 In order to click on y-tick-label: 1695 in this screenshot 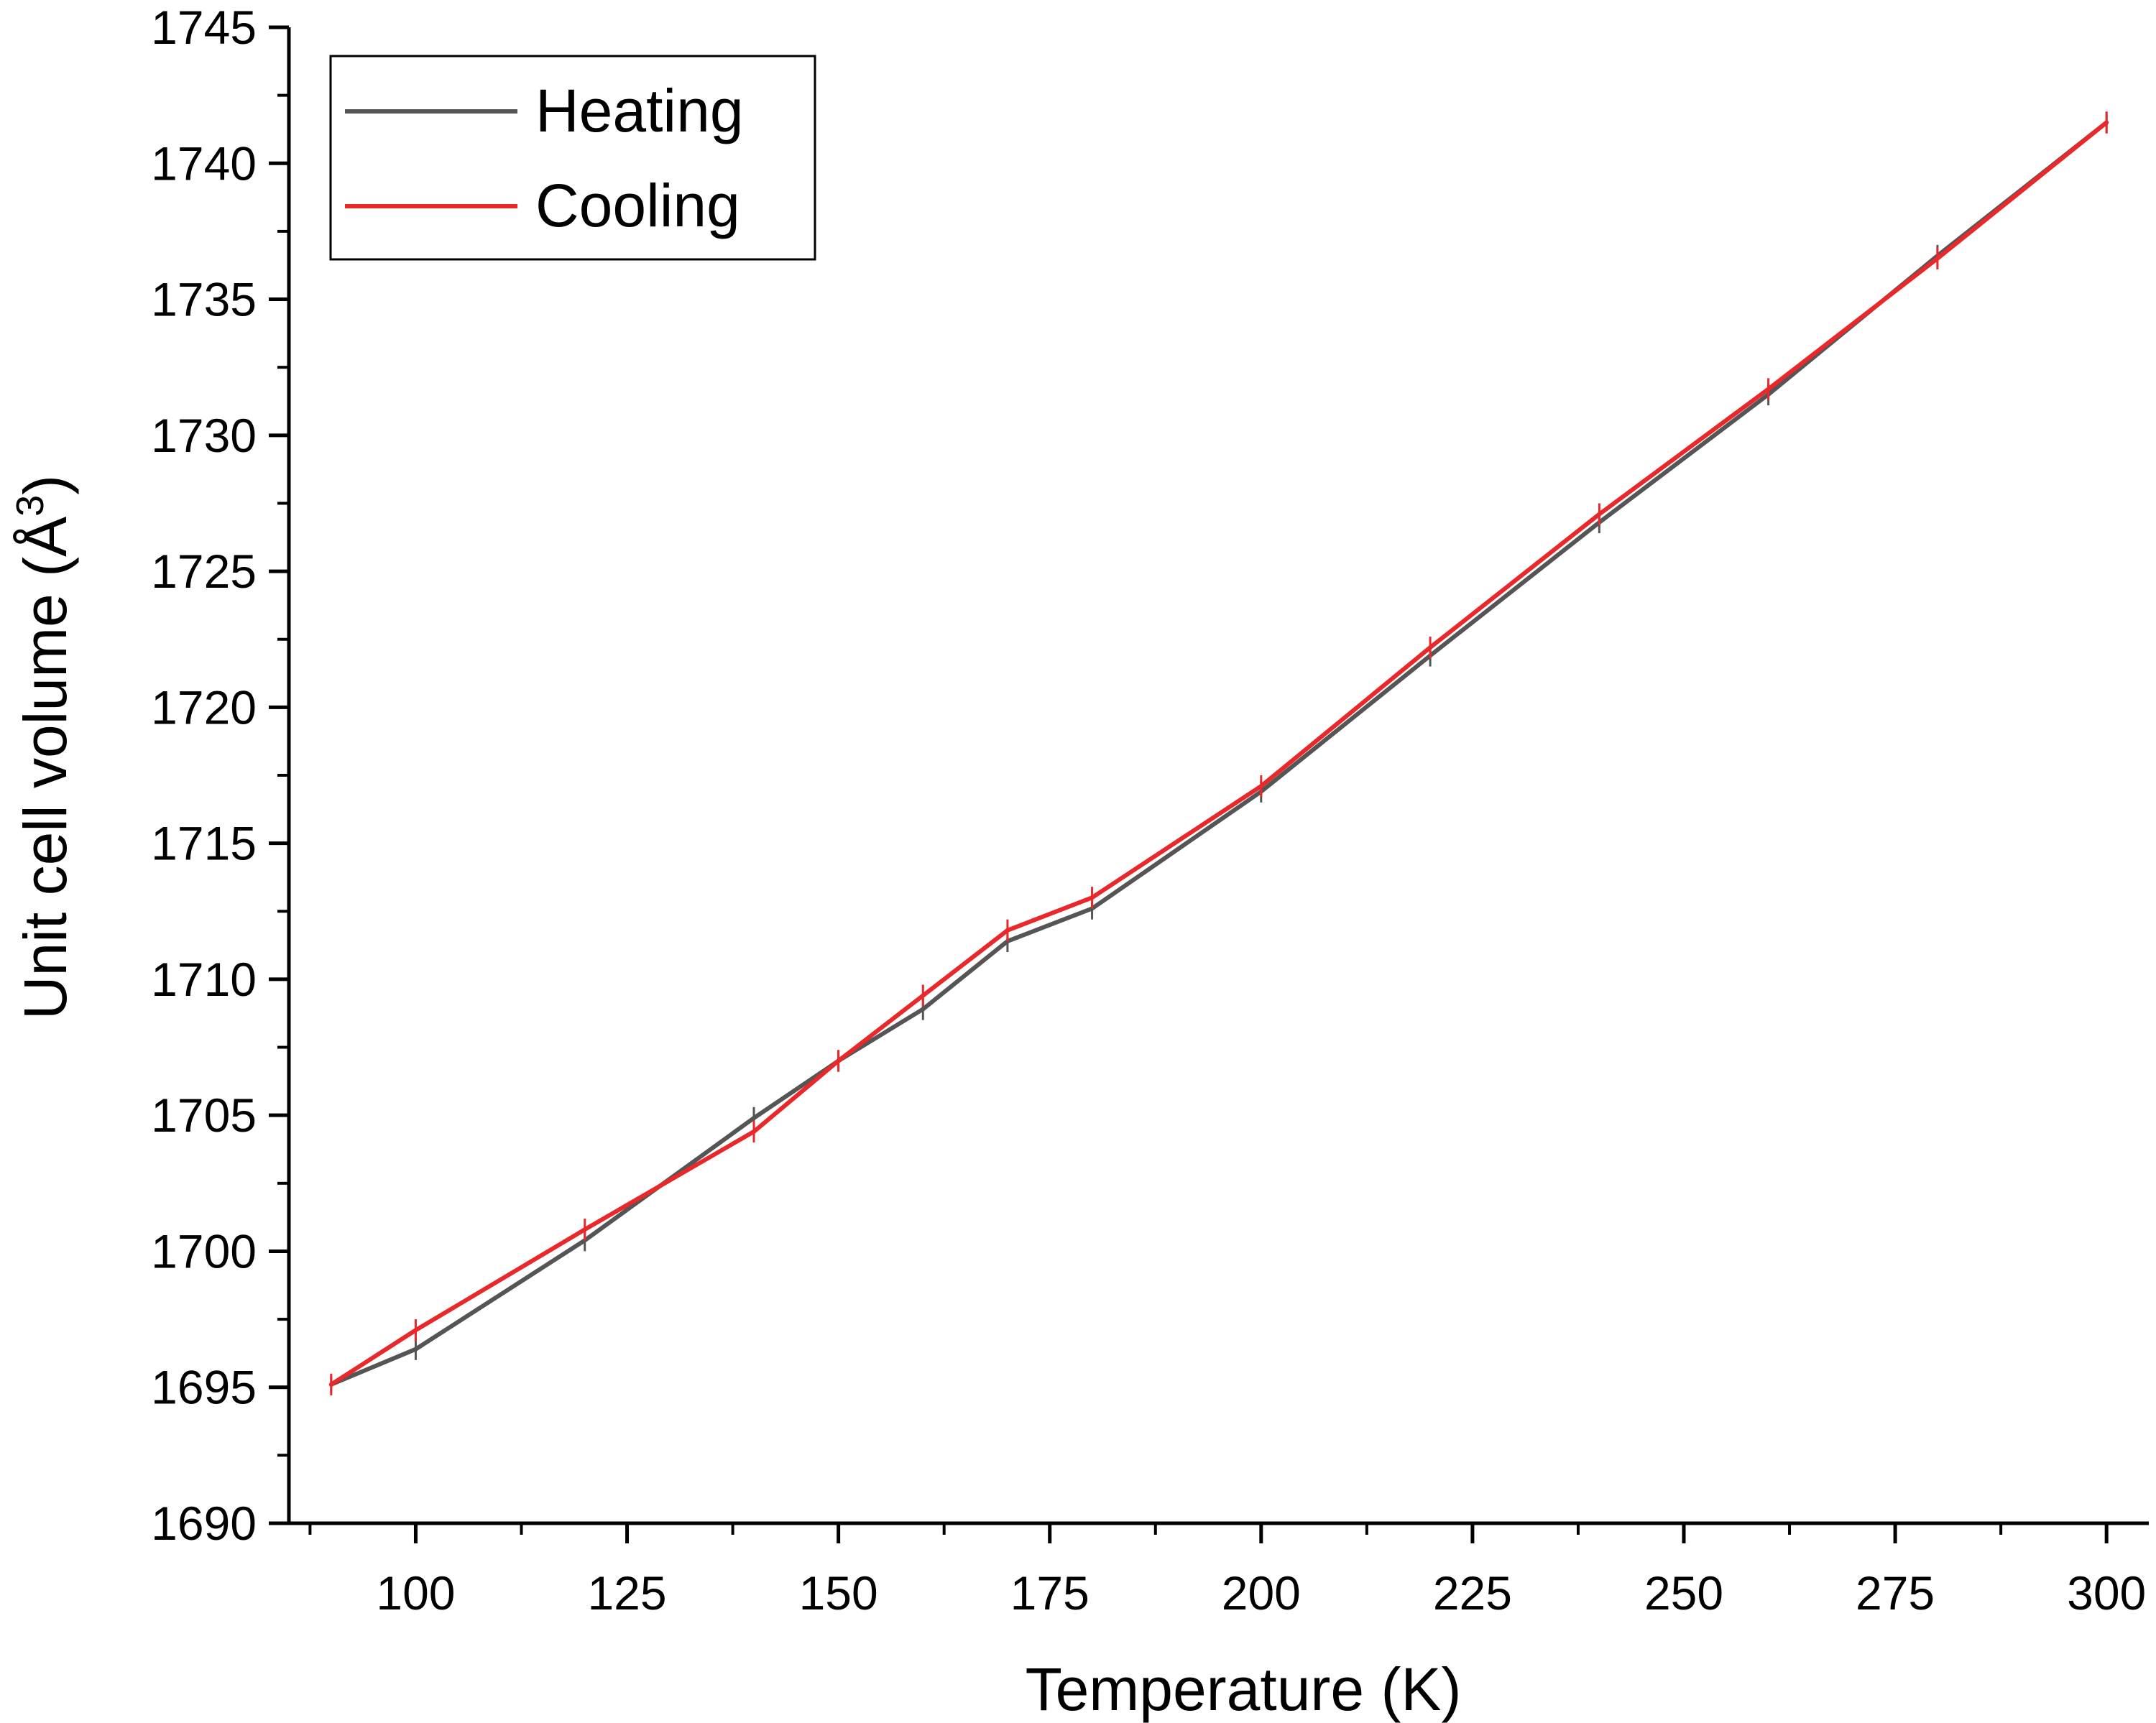, I will do `click(204, 1387)`.